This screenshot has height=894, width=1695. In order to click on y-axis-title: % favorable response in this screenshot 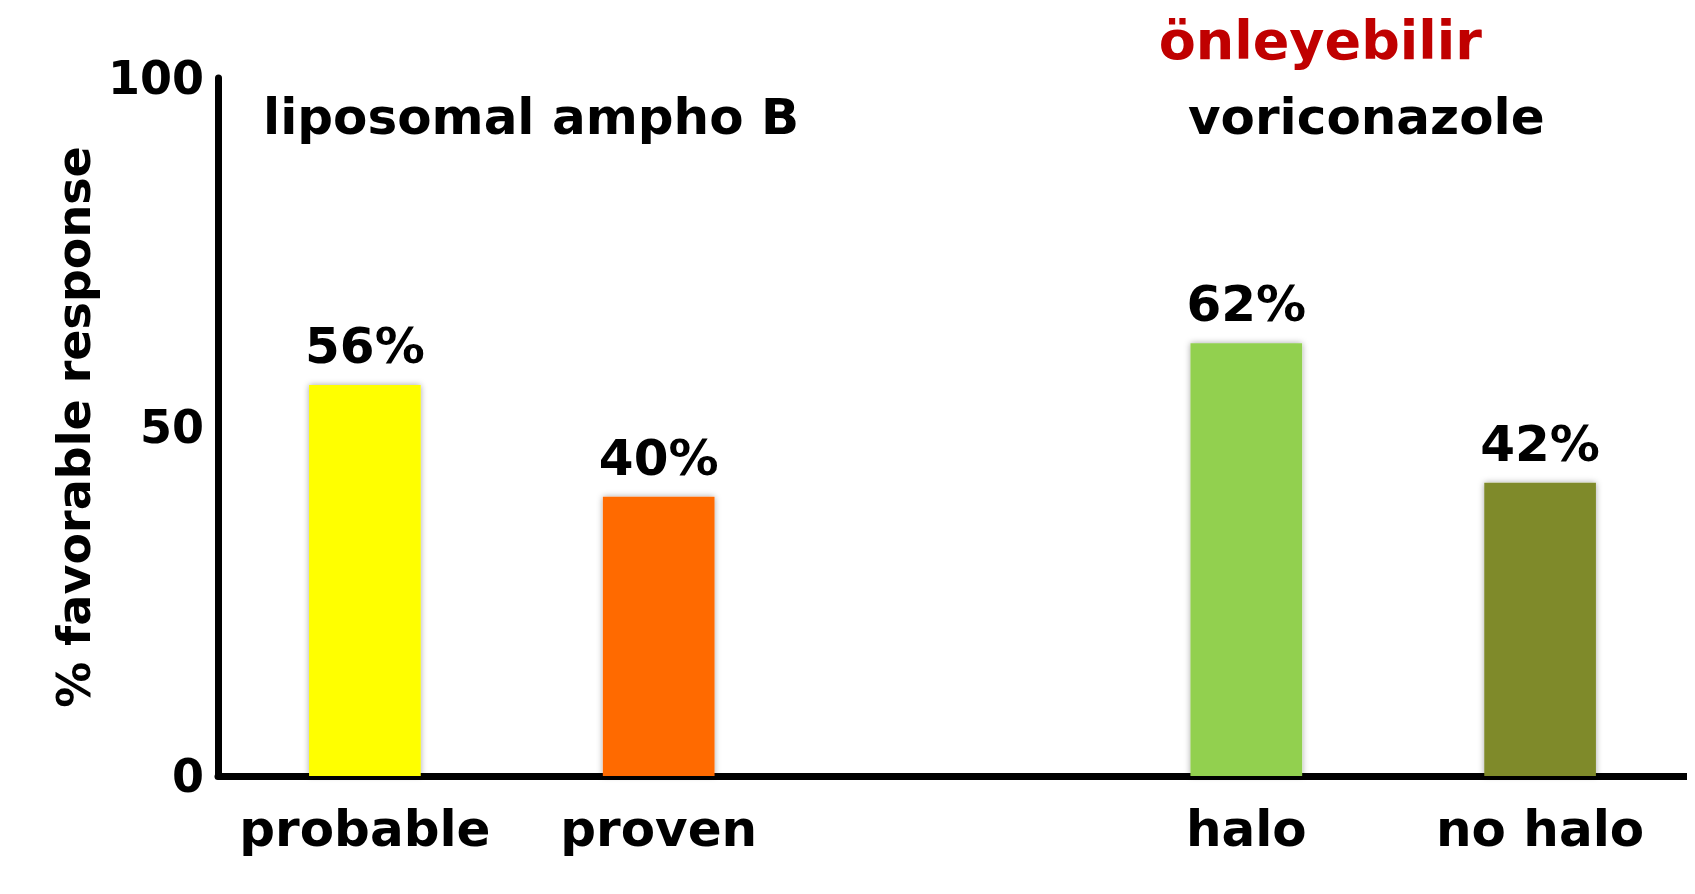, I will do `click(74, 427)`.